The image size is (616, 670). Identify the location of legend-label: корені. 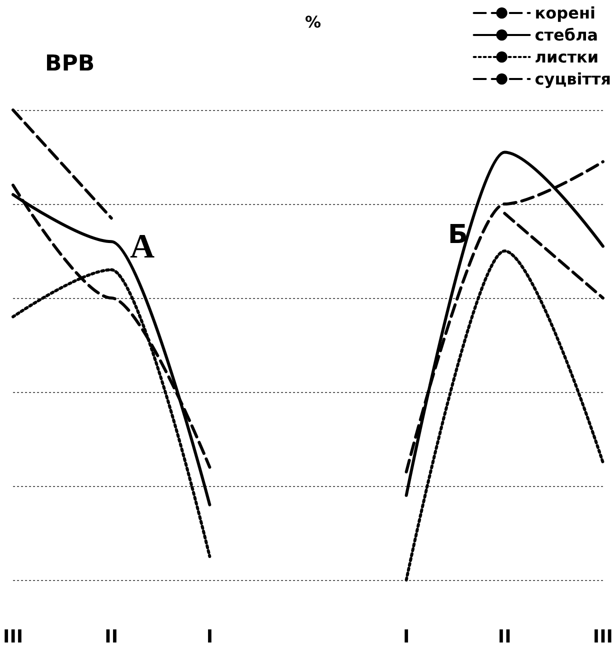
(565, 13).